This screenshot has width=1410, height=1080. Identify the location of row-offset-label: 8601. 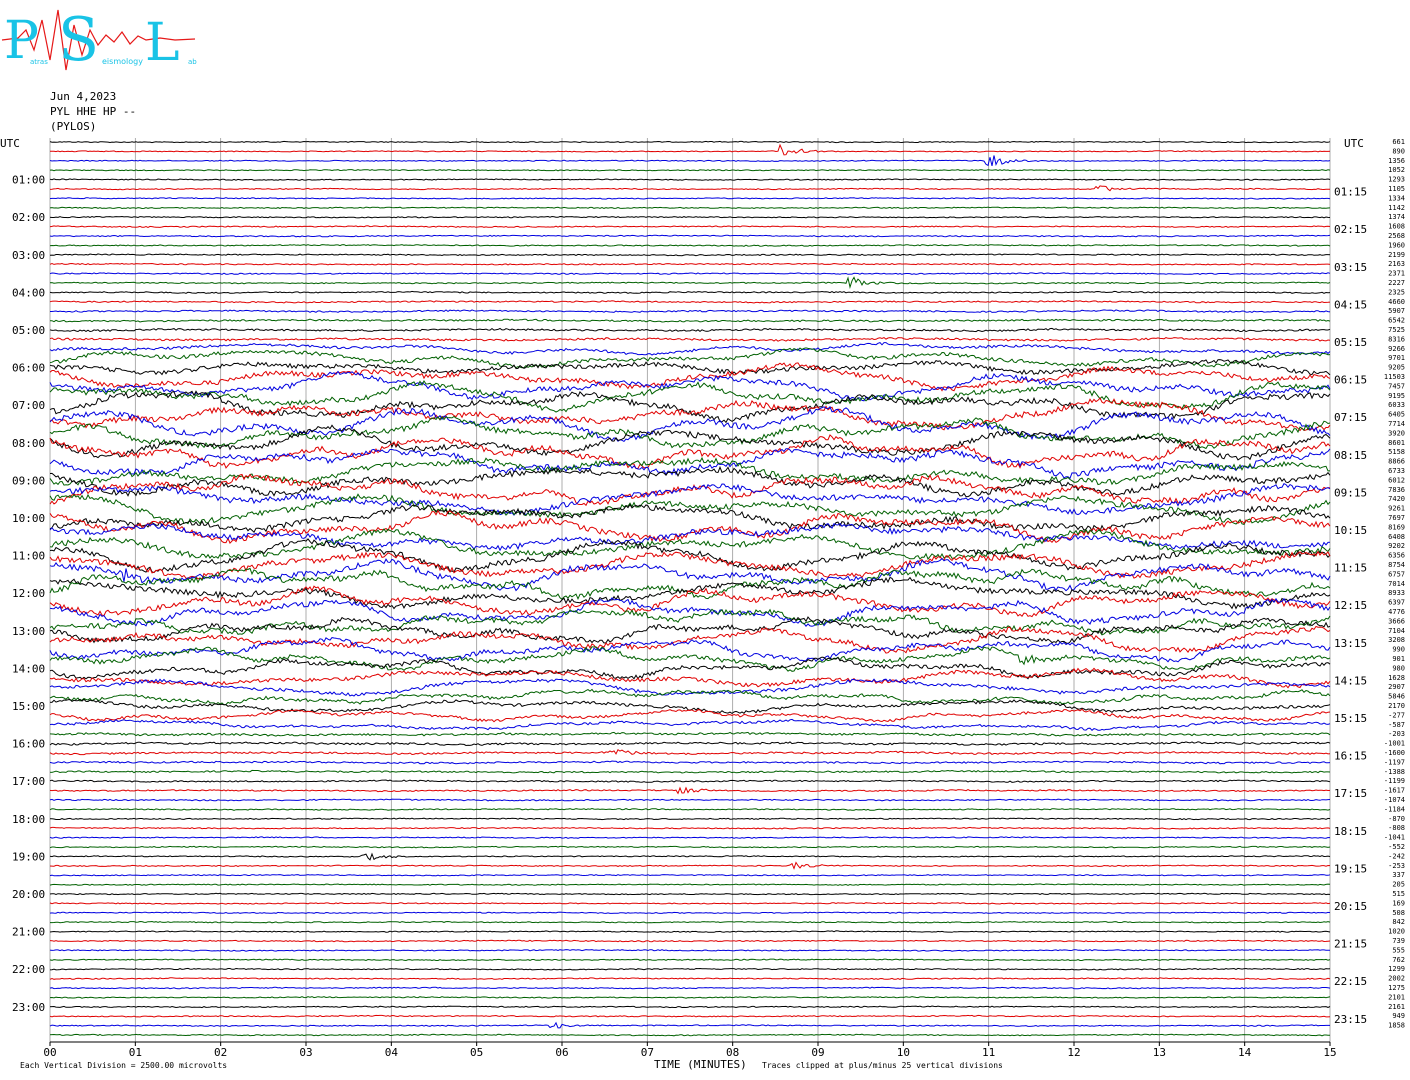
(1396, 443).